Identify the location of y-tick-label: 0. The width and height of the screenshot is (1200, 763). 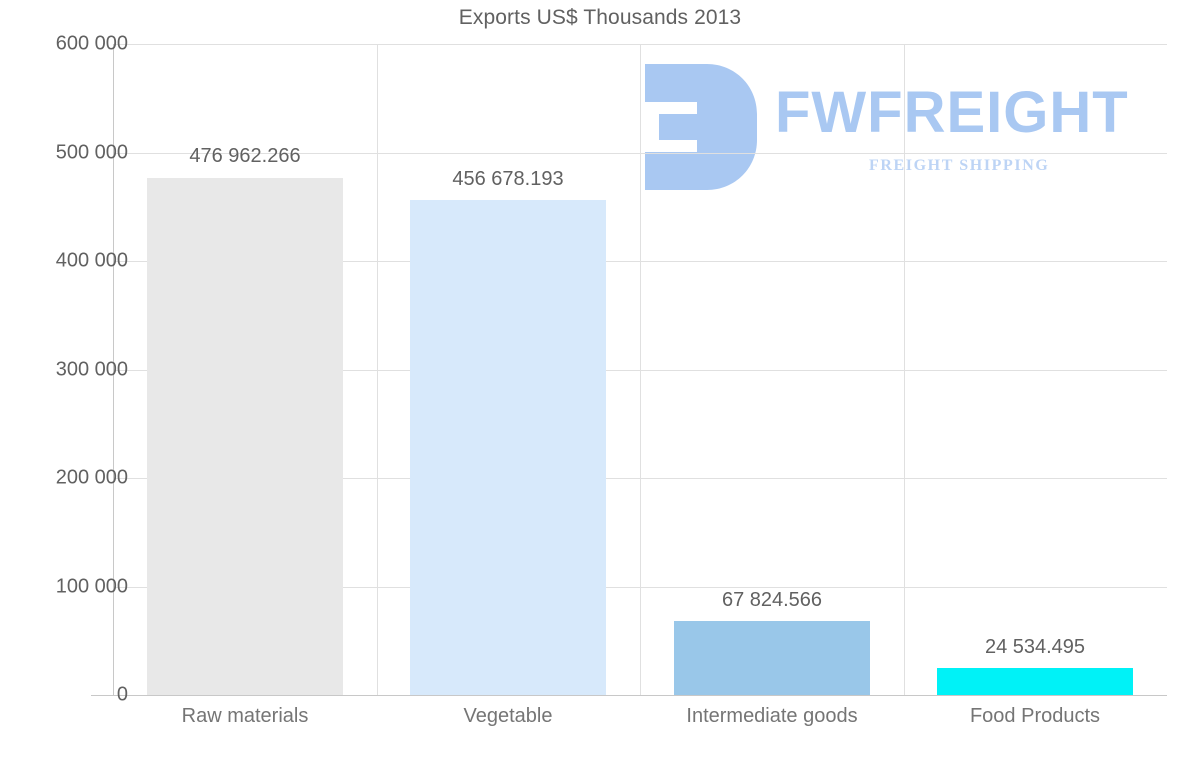
(122, 694).